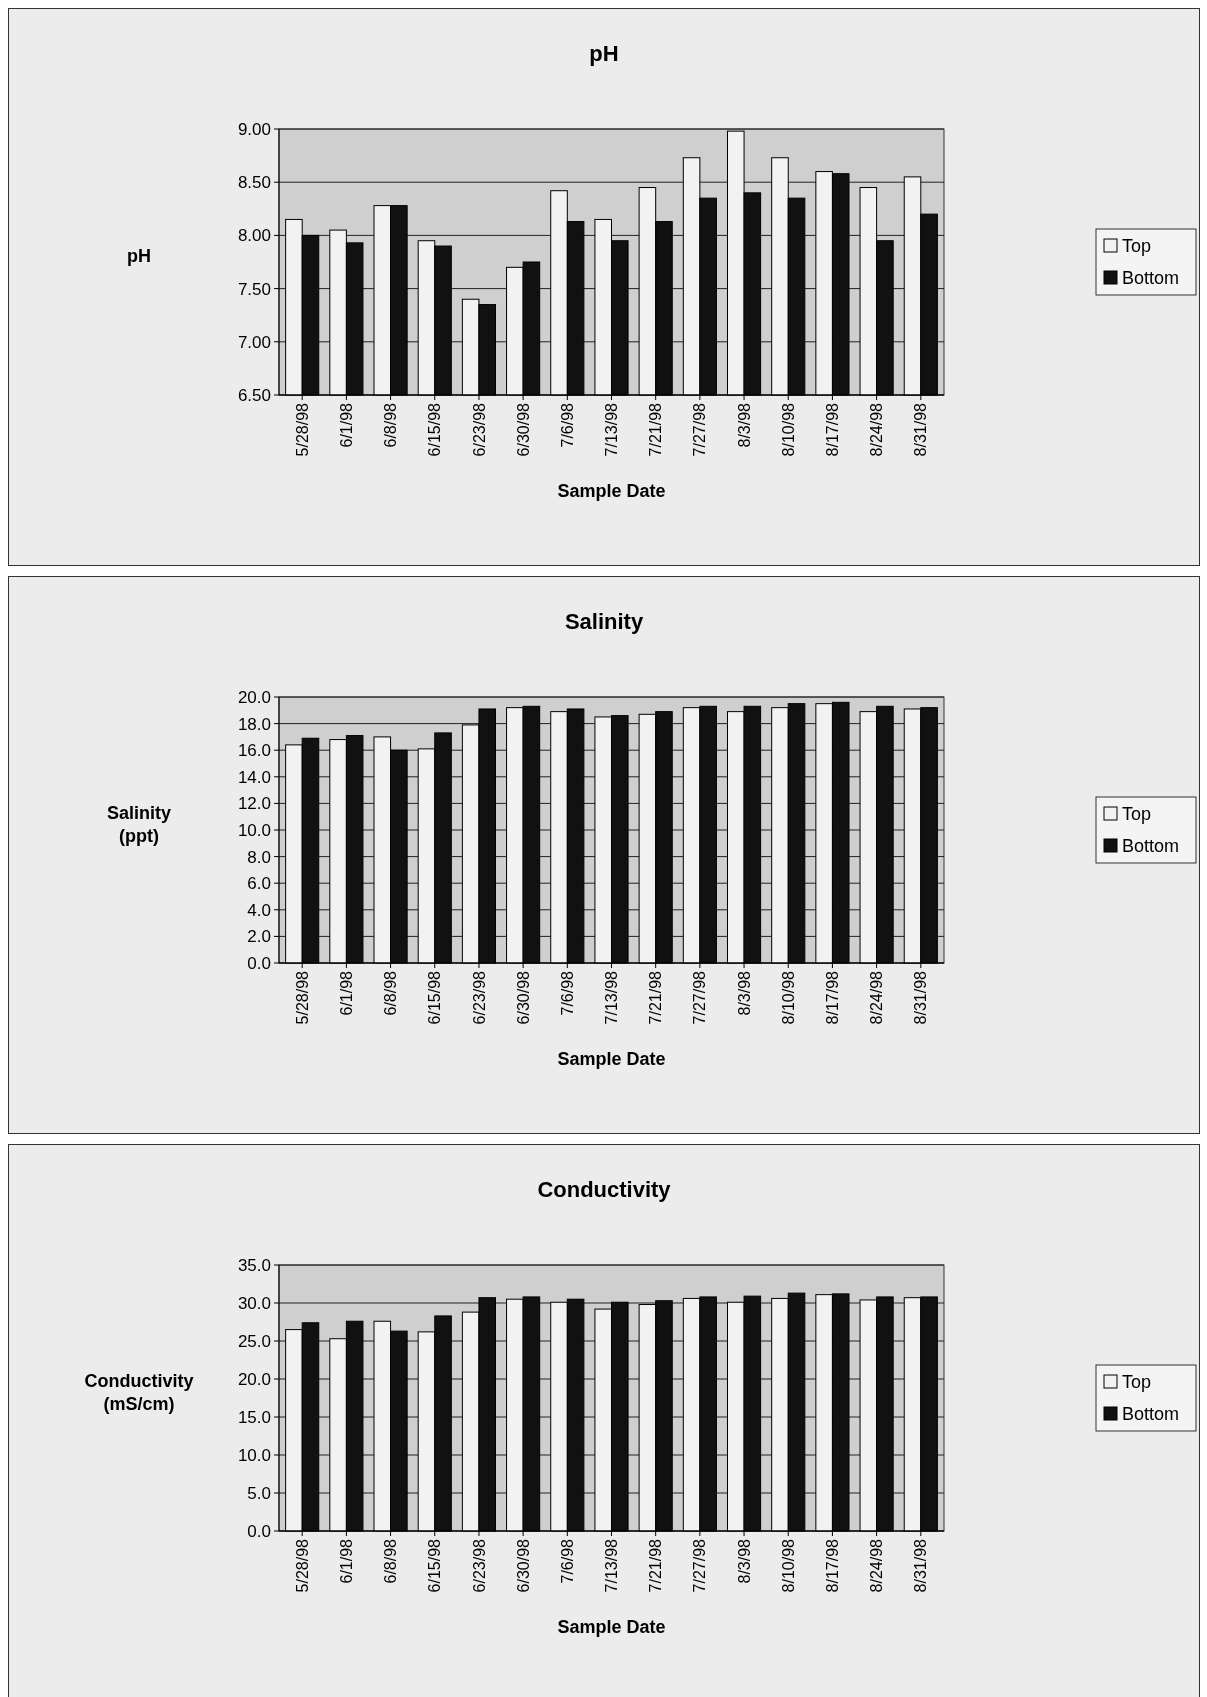 The width and height of the screenshot is (1207, 1697). What do you see at coordinates (254, 342) in the screenshot?
I see `y-tick-label: 7.00` at bounding box center [254, 342].